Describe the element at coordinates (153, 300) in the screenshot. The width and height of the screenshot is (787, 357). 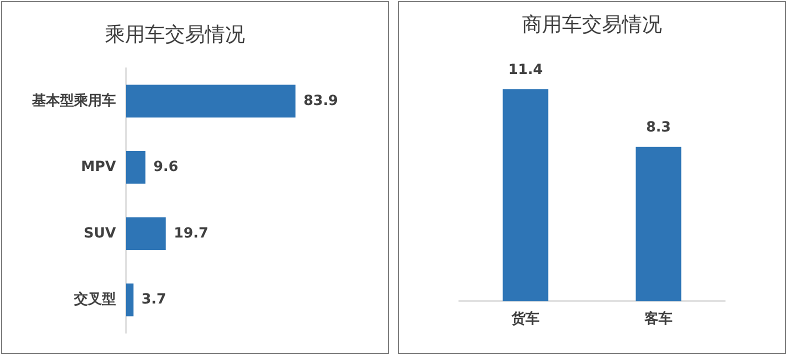
I see `data-label: 3.7` at that location.